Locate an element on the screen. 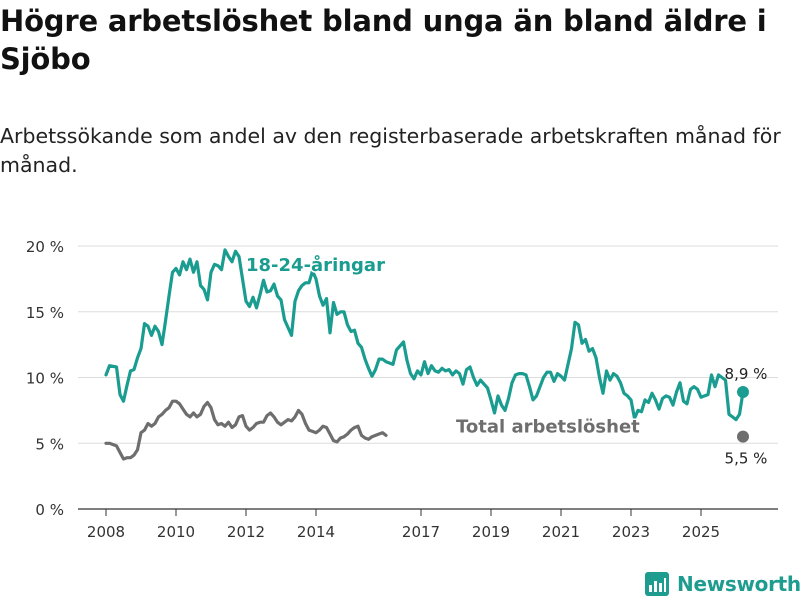 The width and height of the screenshot is (800, 600). y-tick-label: 10 % is located at coordinates (45, 379).